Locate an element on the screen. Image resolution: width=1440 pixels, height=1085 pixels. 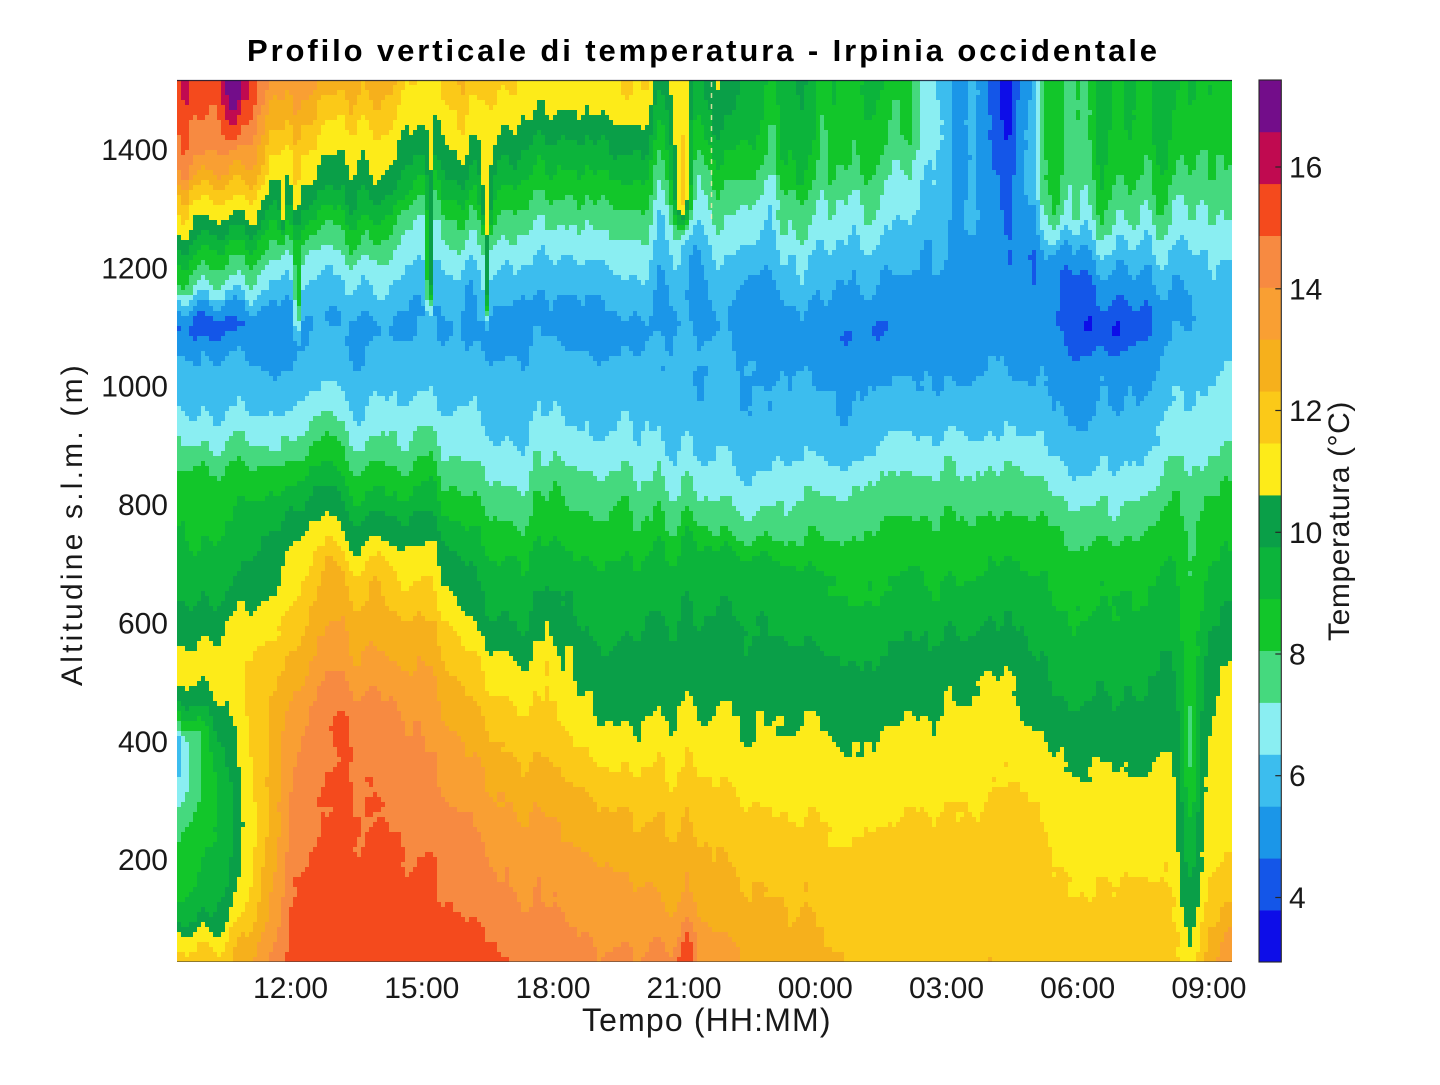
svg-text: 12 is located at coordinates (1305, 411).